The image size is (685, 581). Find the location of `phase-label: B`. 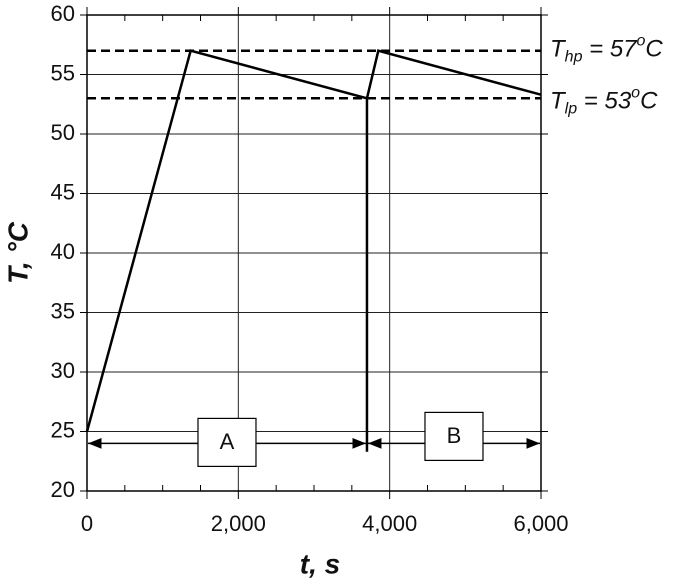

phase-label: B is located at coordinates (454, 435).